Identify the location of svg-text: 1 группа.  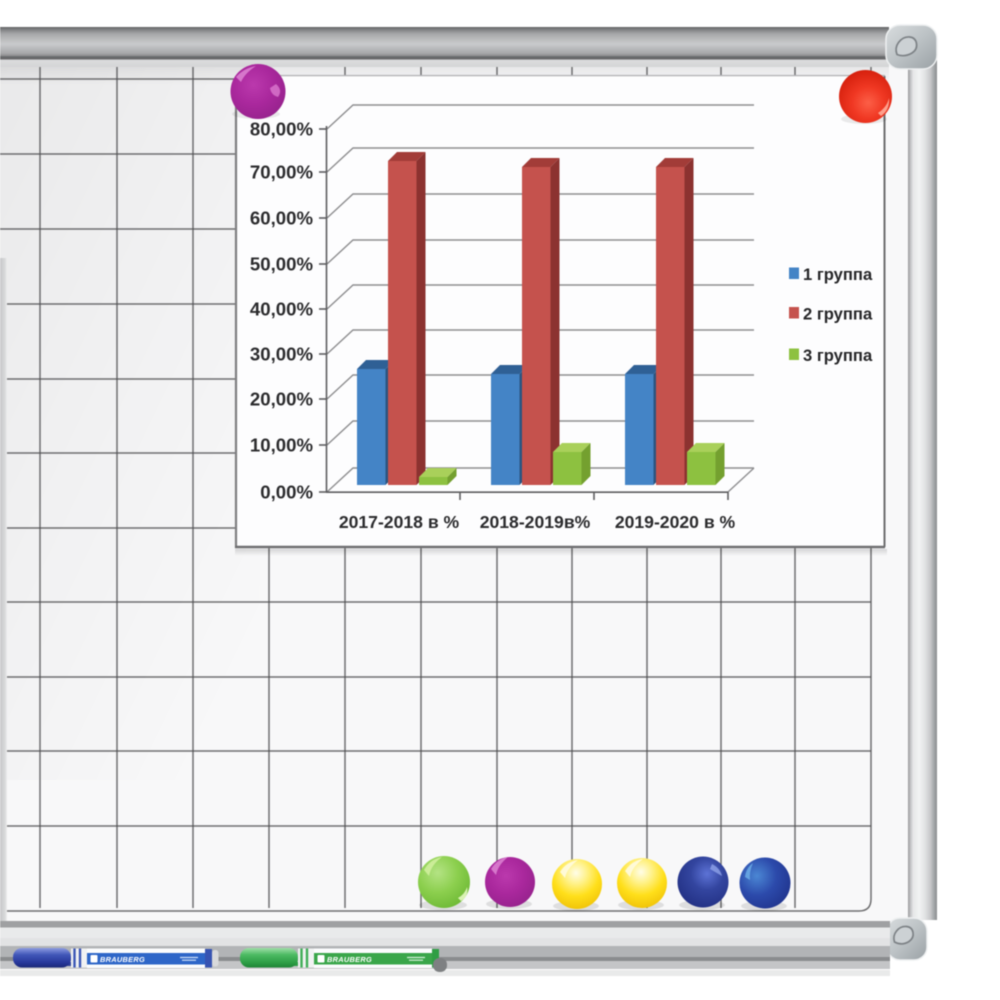
(838, 274).